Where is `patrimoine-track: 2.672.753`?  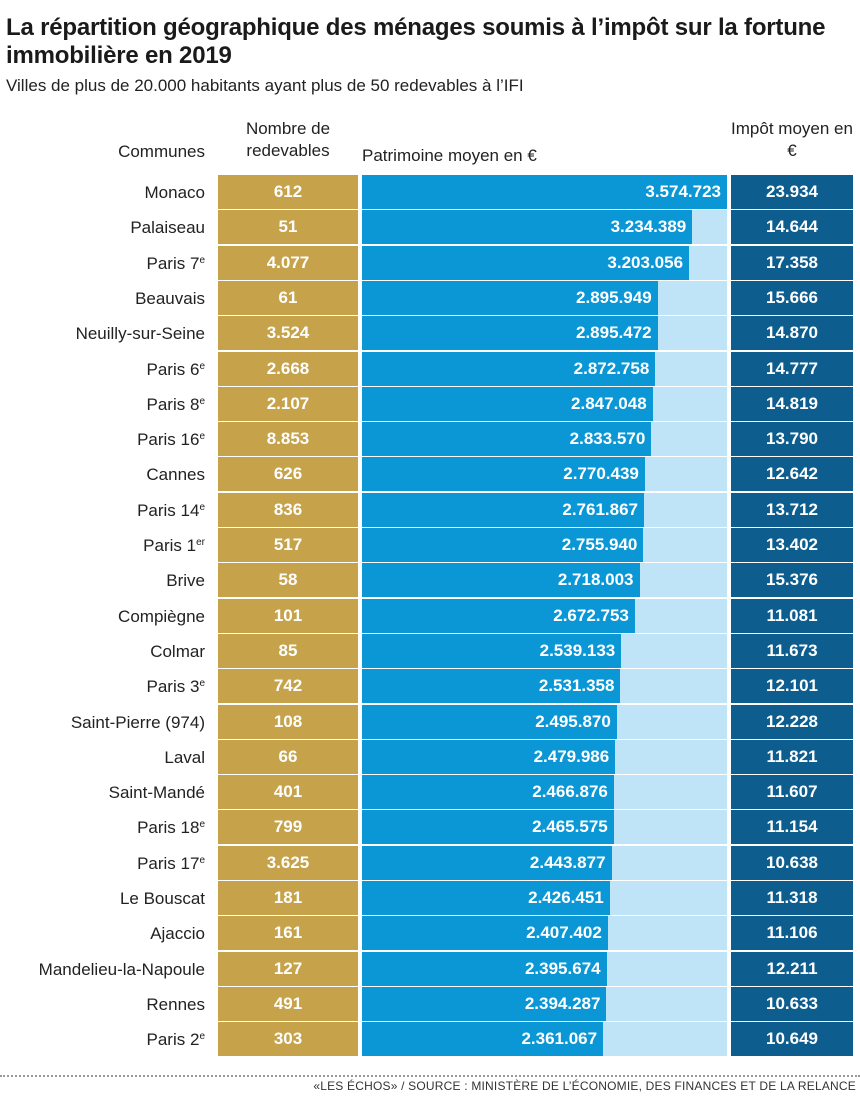 patrimoine-track: 2.672.753 is located at coordinates (544, 615).